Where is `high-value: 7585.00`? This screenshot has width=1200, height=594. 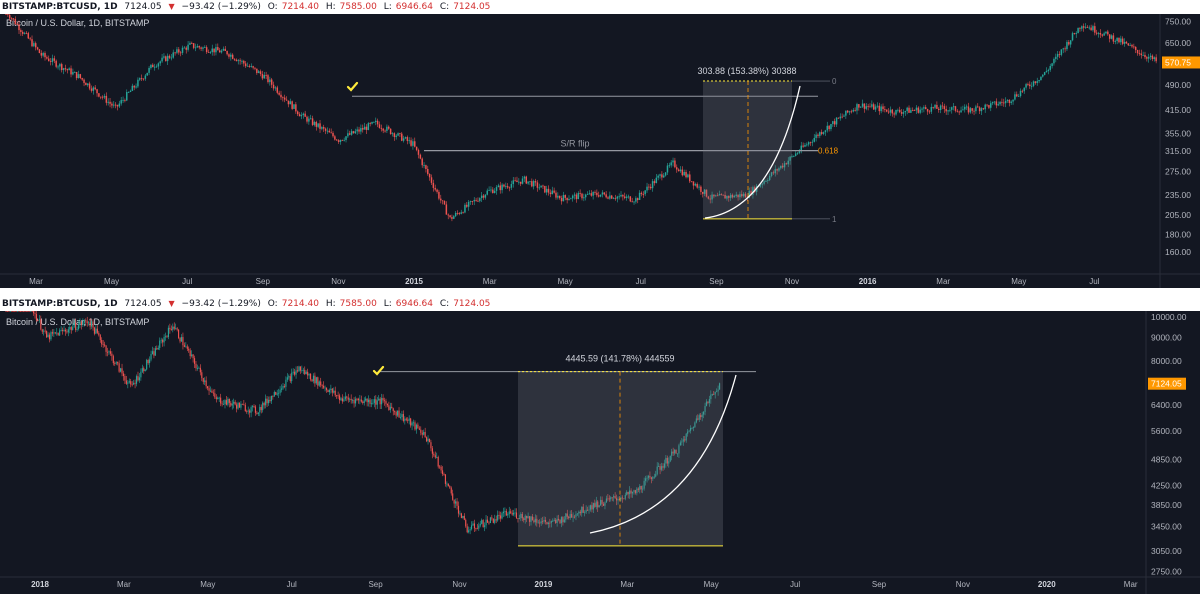 high-value: 7585.00 is located at coordinates (358, 304).